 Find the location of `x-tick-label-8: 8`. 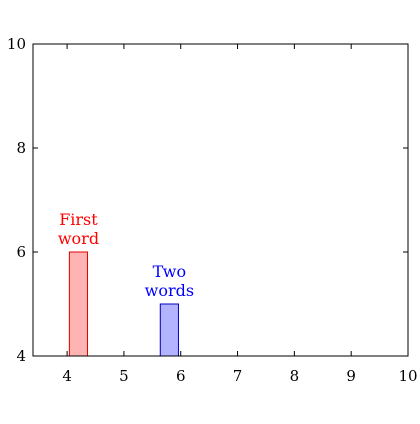

x-tick-label-8: 8 is located at coordinates (295, 376).